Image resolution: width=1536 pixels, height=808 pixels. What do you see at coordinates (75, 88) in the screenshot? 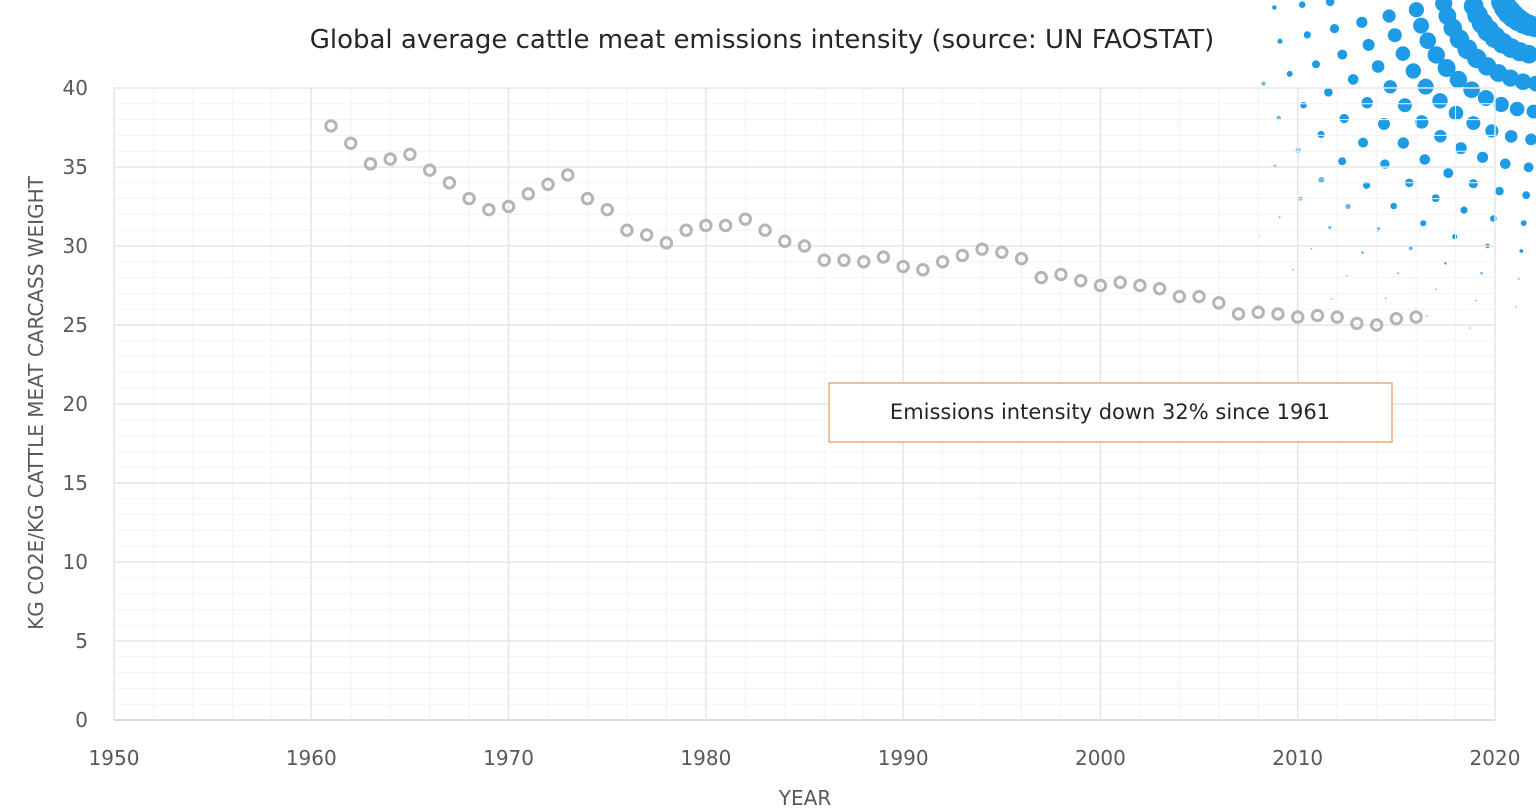
I see `y-tick-label: 40` at bounding box center [75, 88].